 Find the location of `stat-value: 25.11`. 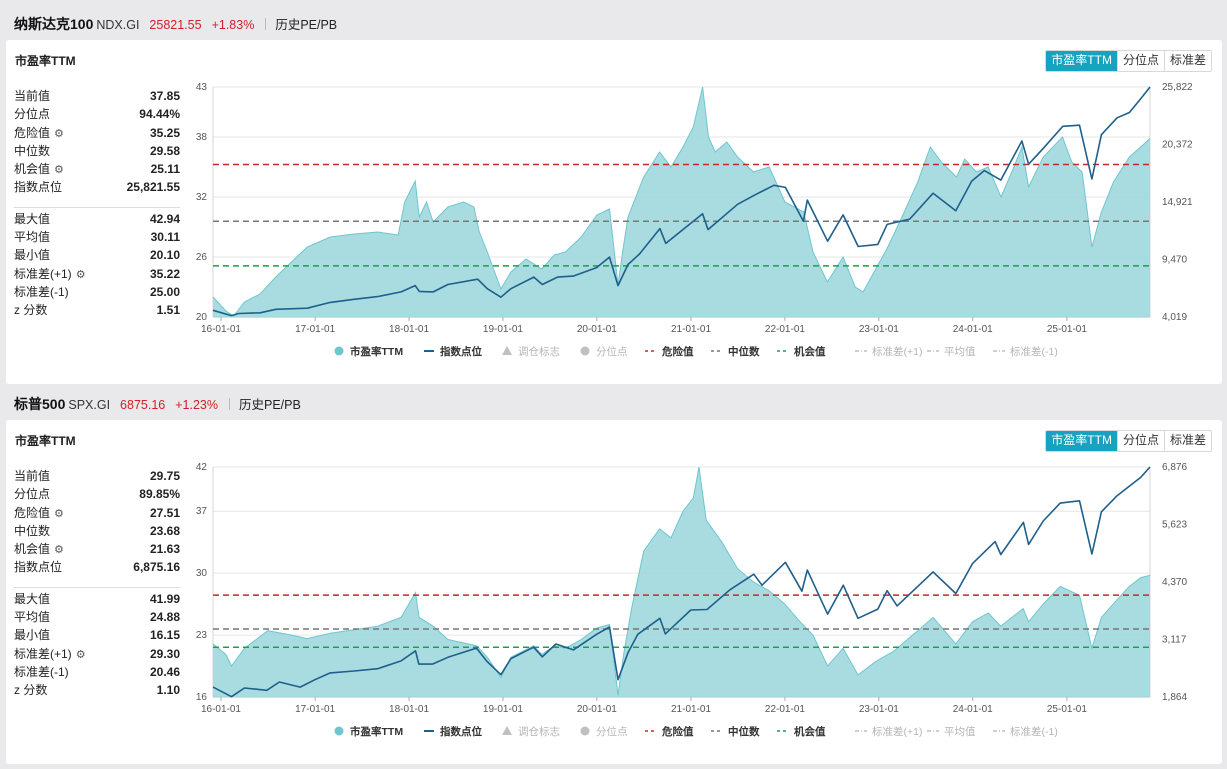

stat-value: 25.11 is located at coordinates (165, 169).